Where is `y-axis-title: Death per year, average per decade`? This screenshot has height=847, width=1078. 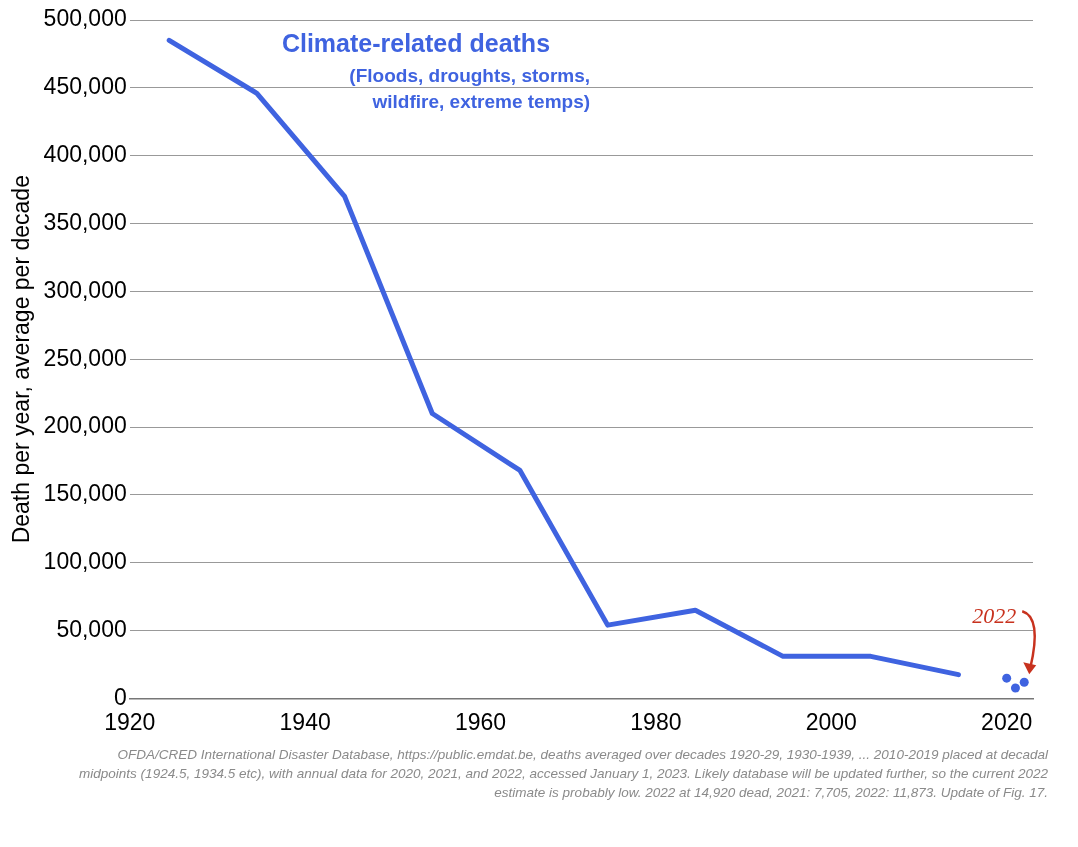
y-axis-title: Death per year, average per decade is located at coordinates (21, 359).